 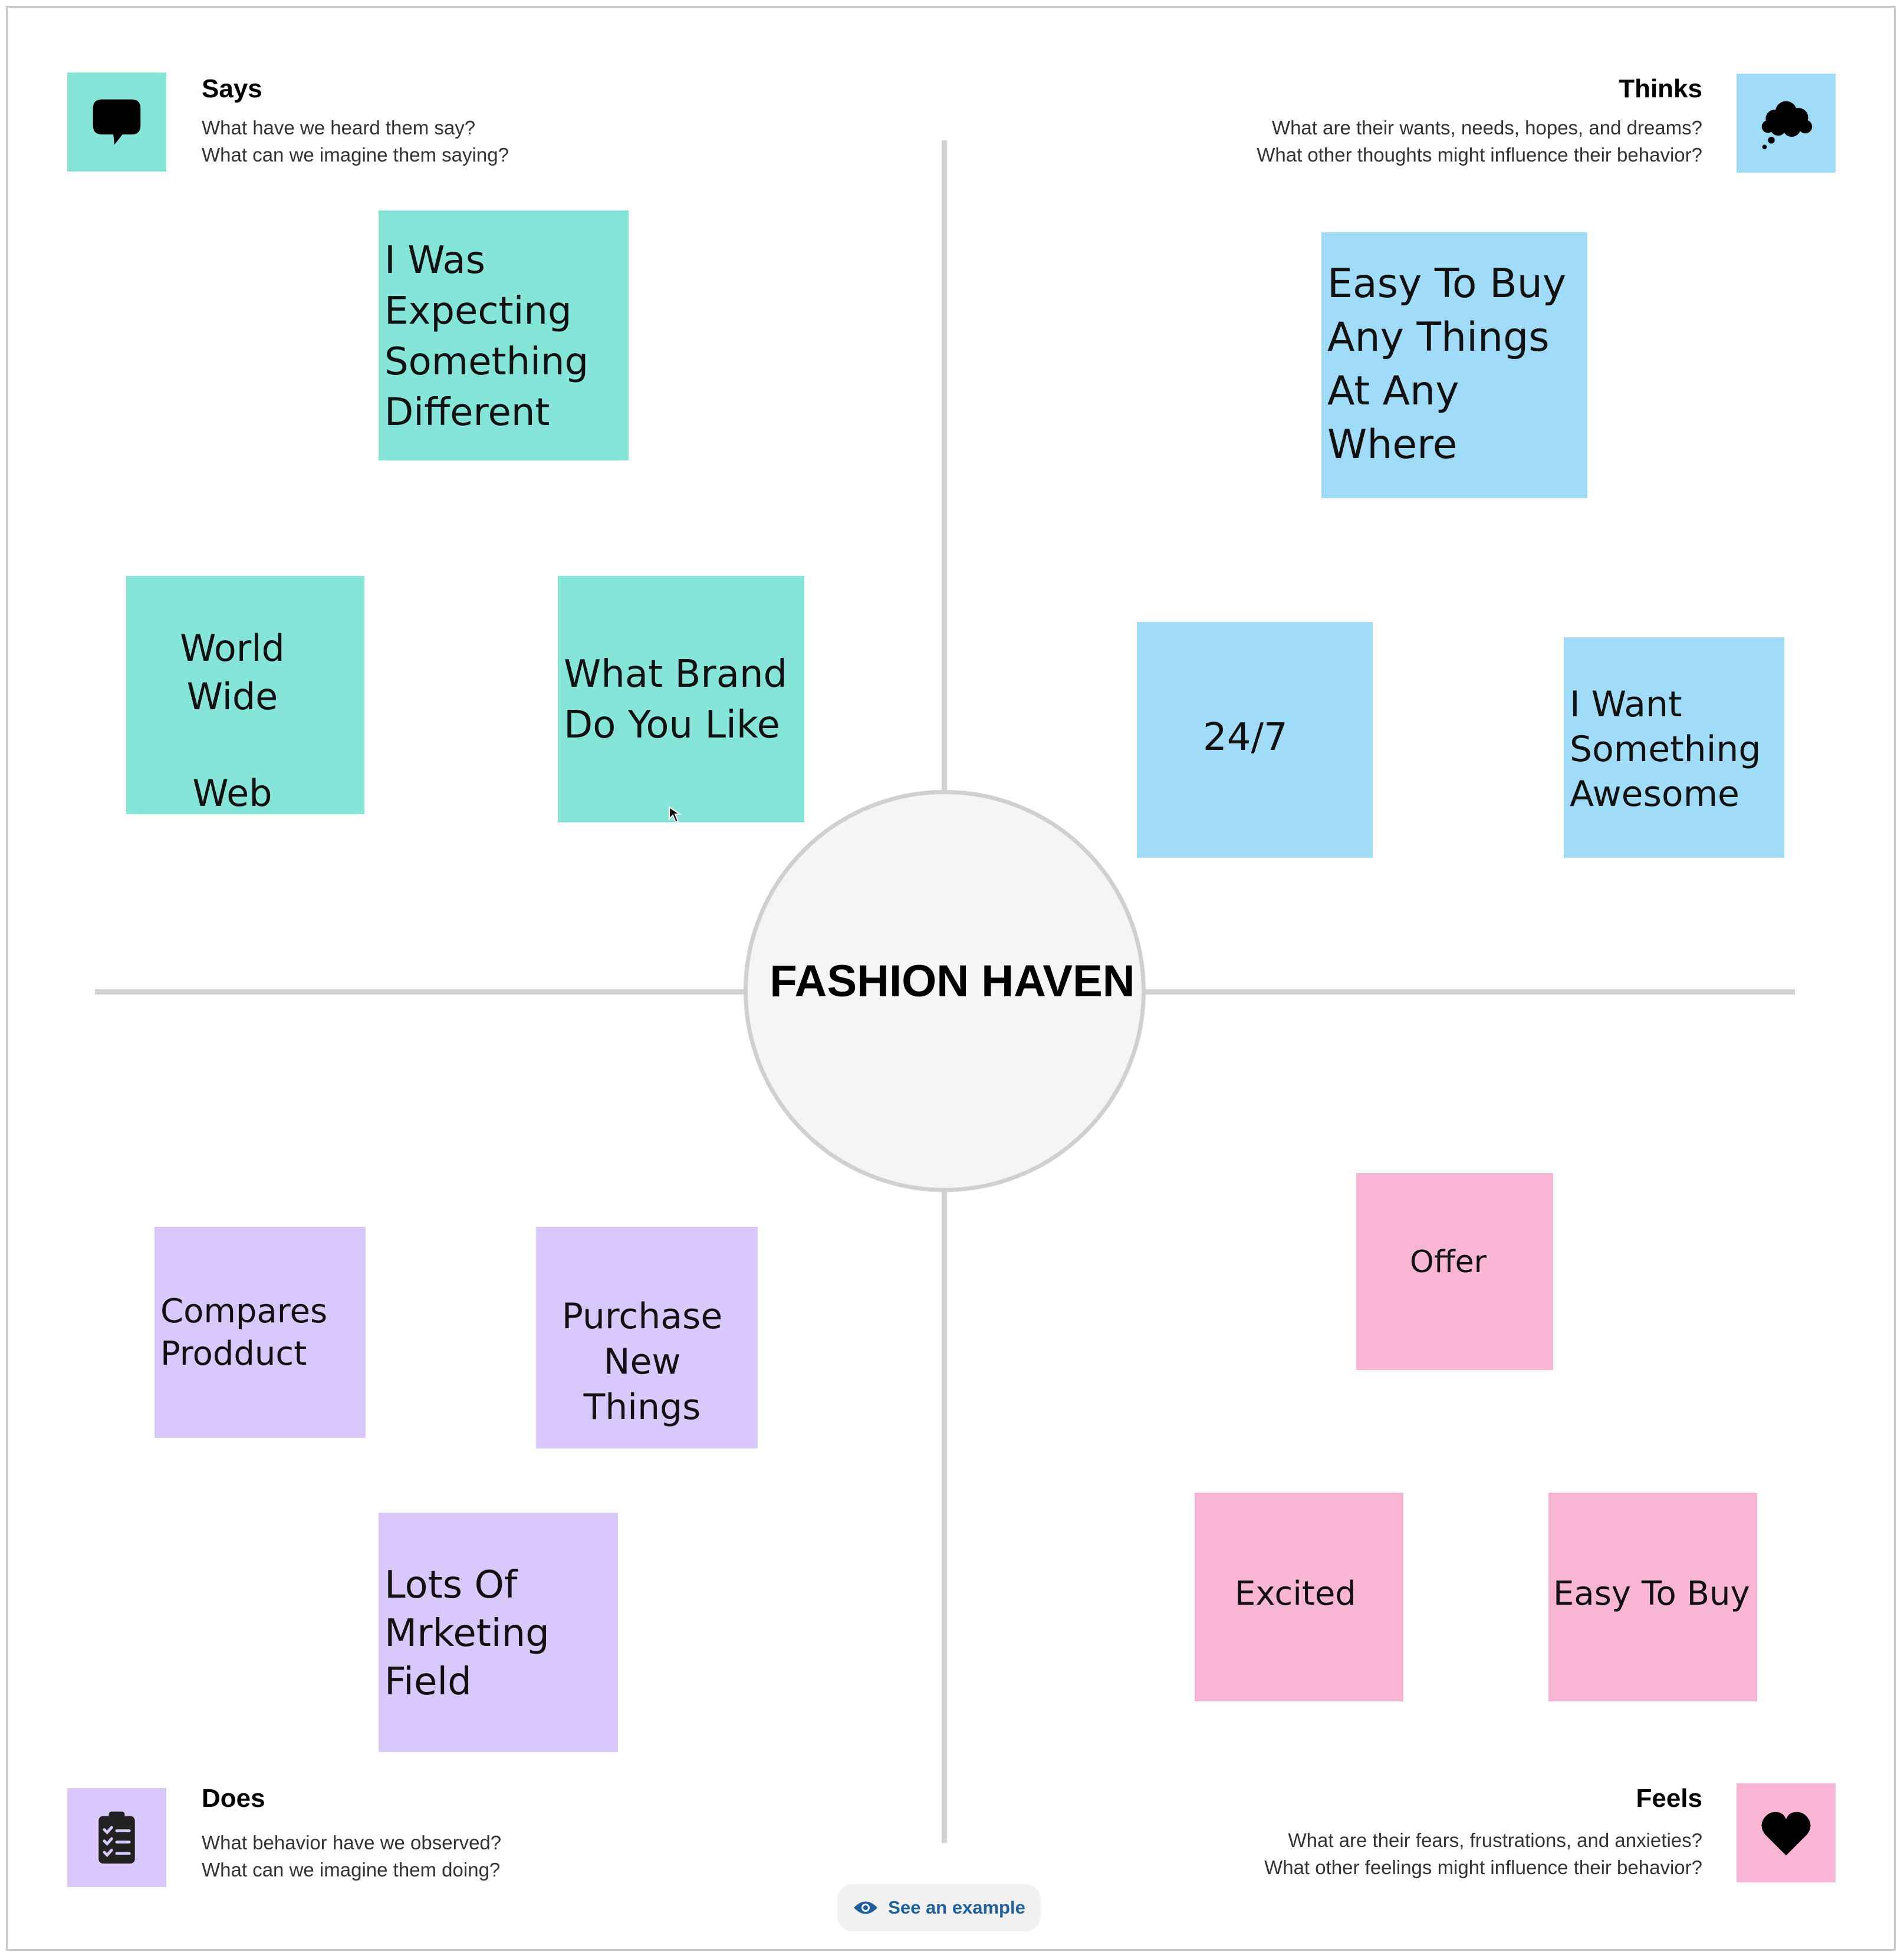 I want to click on sticky-note-does: Purchase New Things, so click(x=647, y=1337).